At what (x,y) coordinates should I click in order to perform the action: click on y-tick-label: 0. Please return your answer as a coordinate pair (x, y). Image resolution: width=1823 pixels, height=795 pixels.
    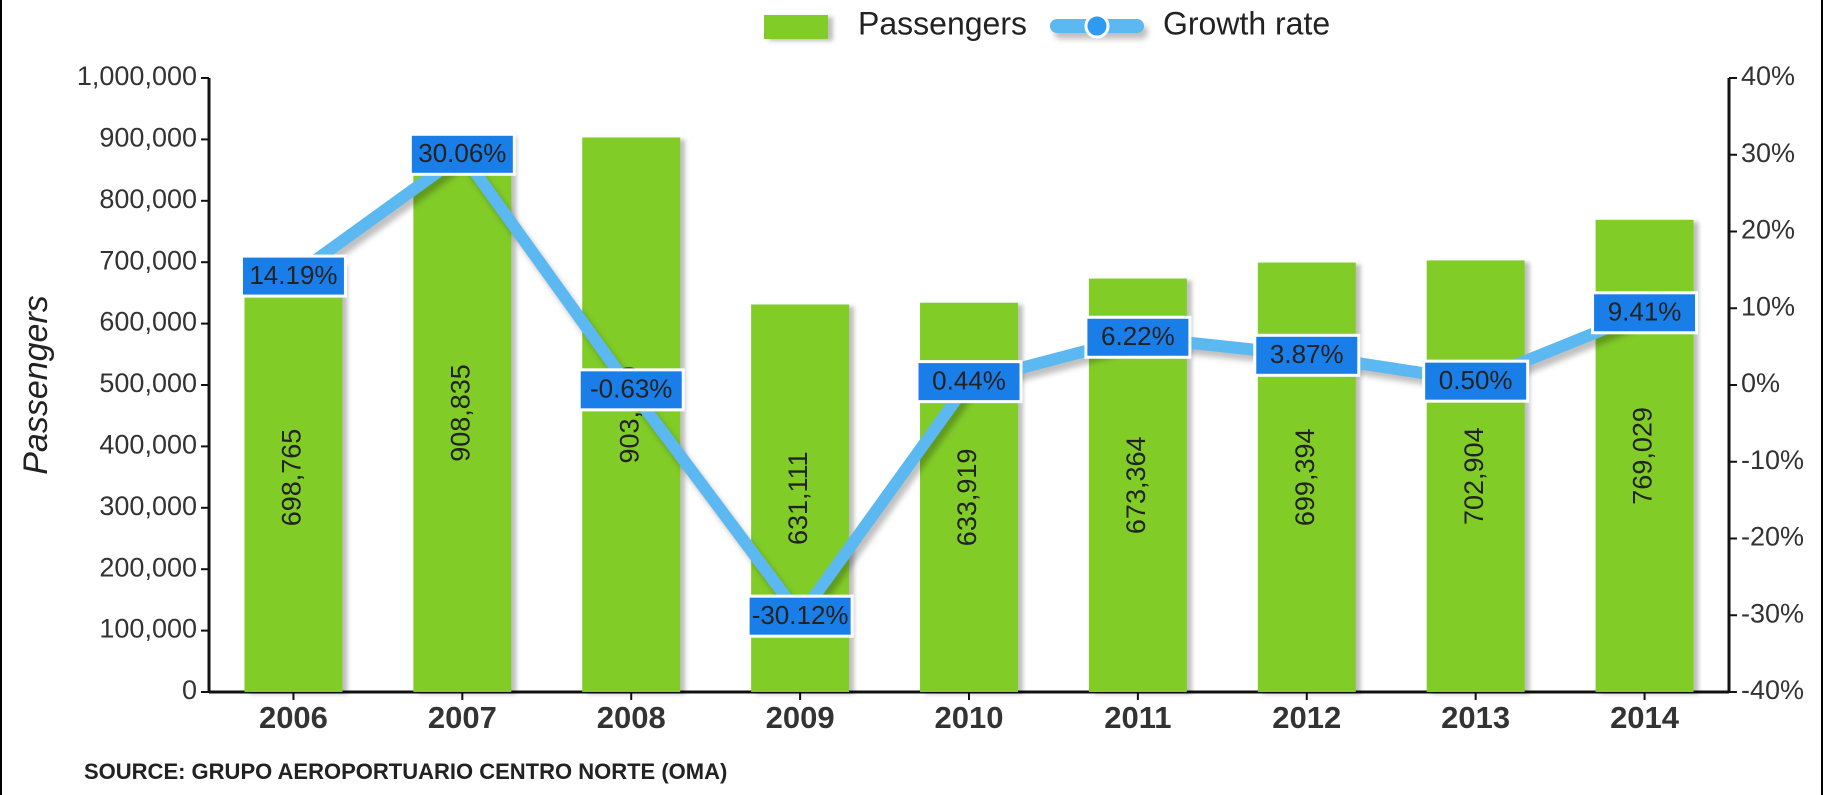
    Looking at the image, I should click on (189, 690).